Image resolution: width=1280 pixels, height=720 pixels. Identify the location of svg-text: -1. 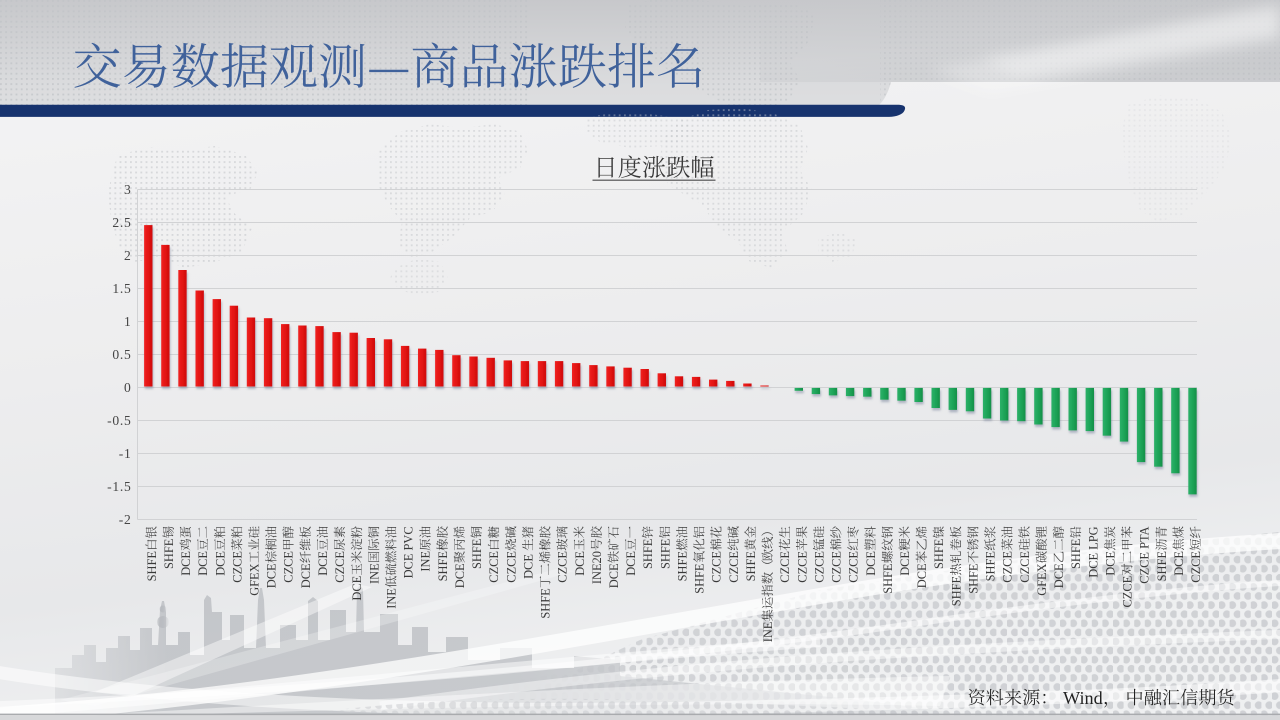
(125, 453).